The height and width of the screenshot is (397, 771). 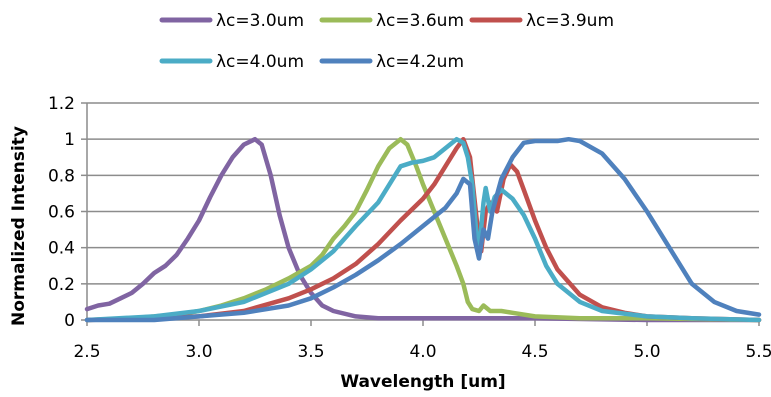 What do you see at coordinates (570, 21) in the screenshot?
I see `legend-label-3: λc=3.9um` at bounding box center [570, 21].